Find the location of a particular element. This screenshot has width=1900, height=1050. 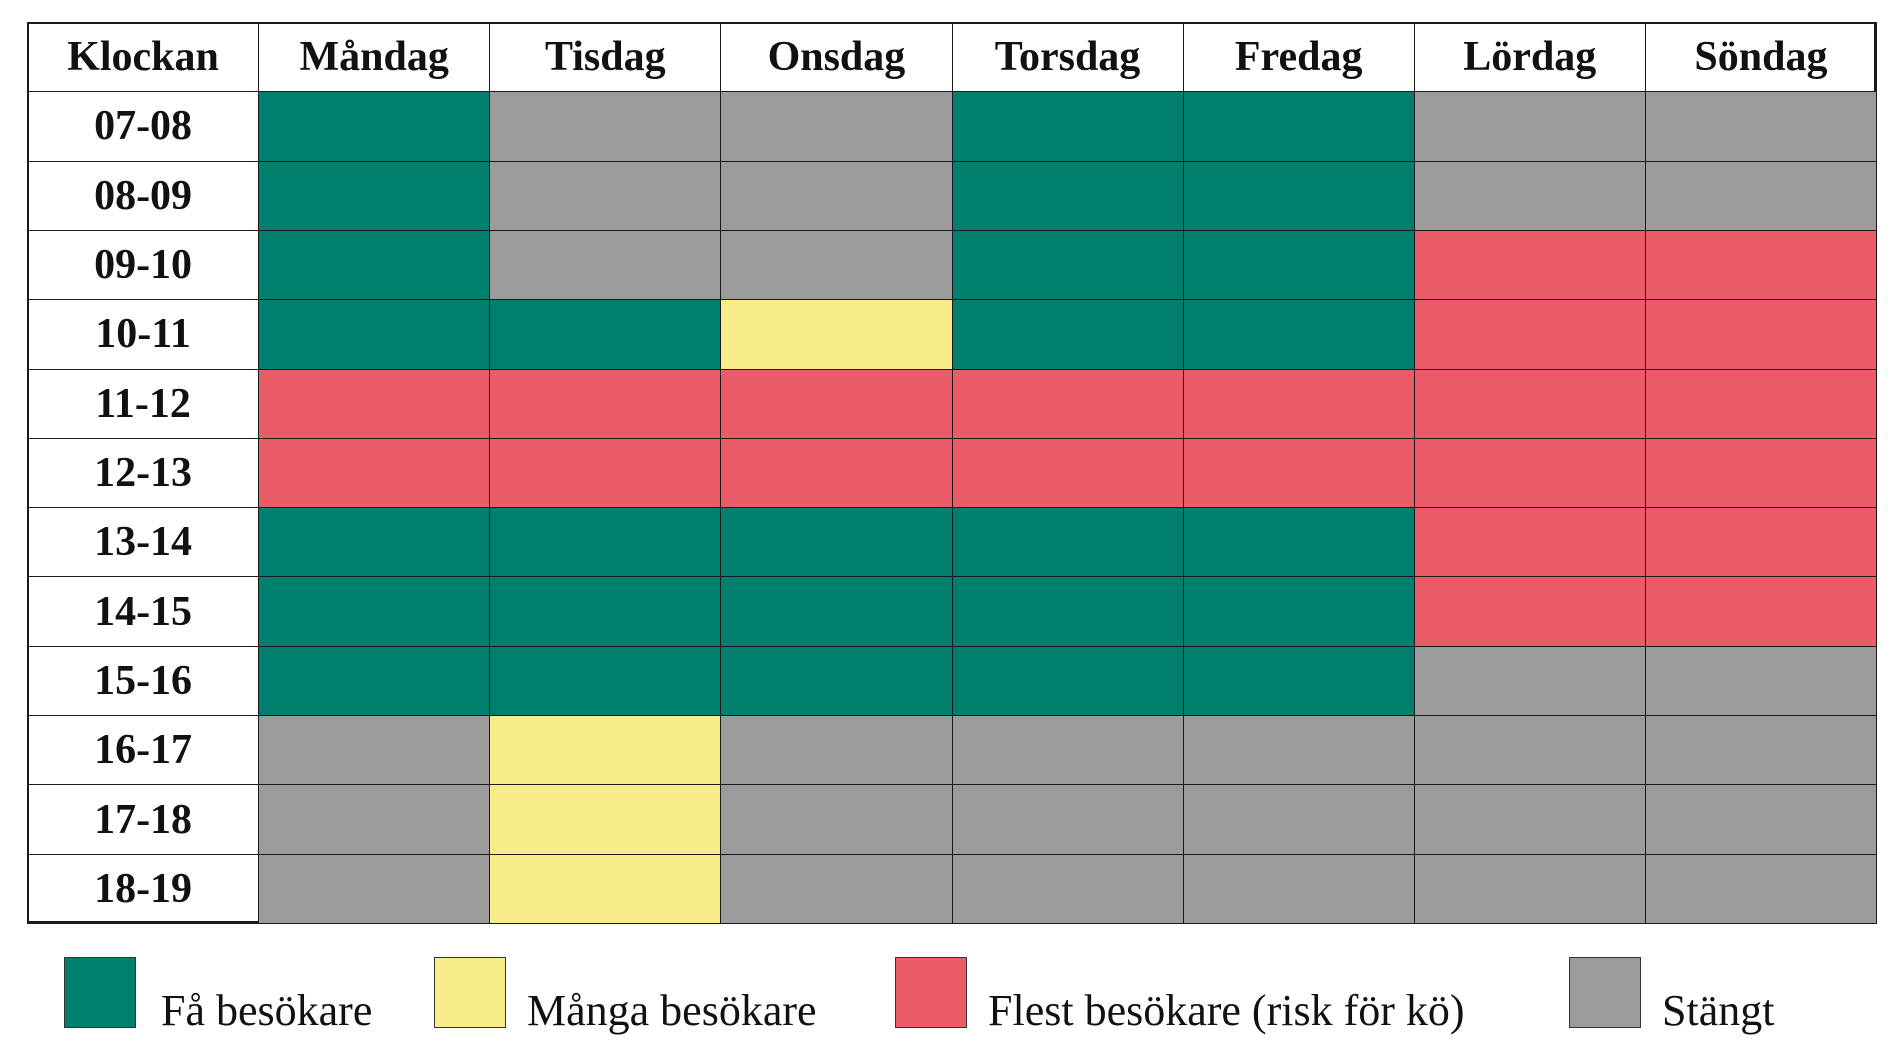

legend-label: Stängt is located at coordinates (1718, 1010).